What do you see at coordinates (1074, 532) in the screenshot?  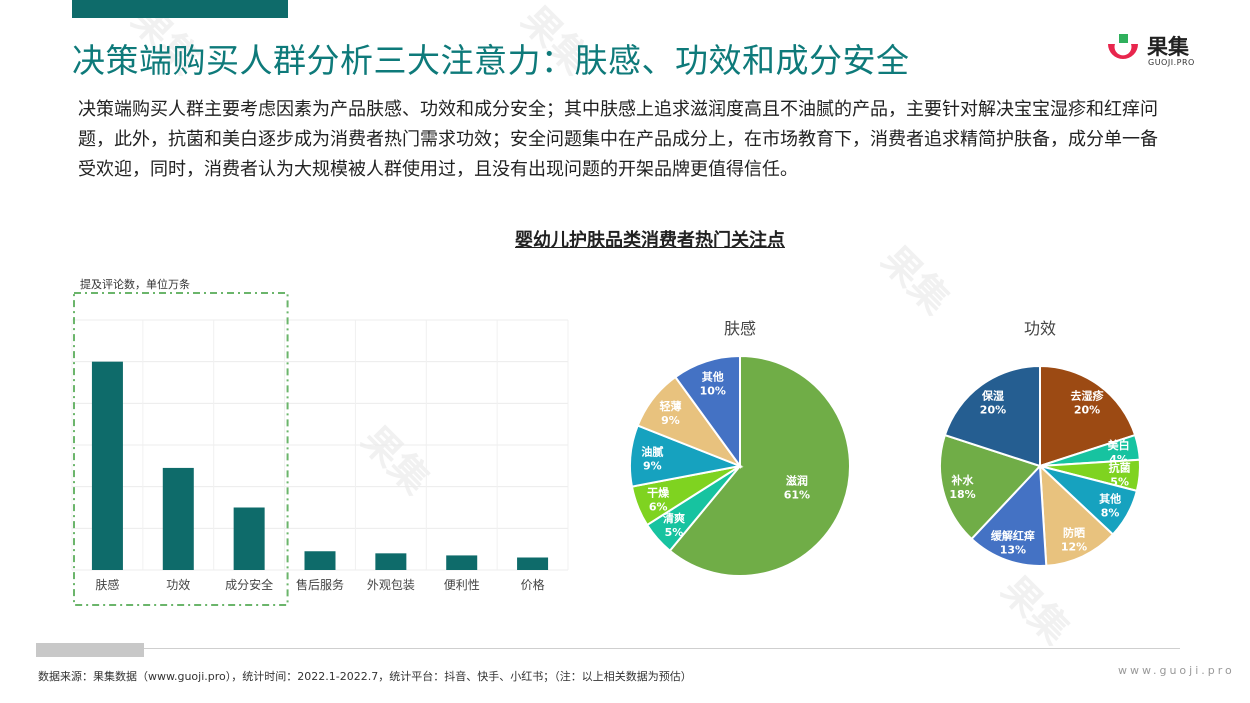 I see `pie-slice-label: 防晒` at bounding box center [1074, 532].